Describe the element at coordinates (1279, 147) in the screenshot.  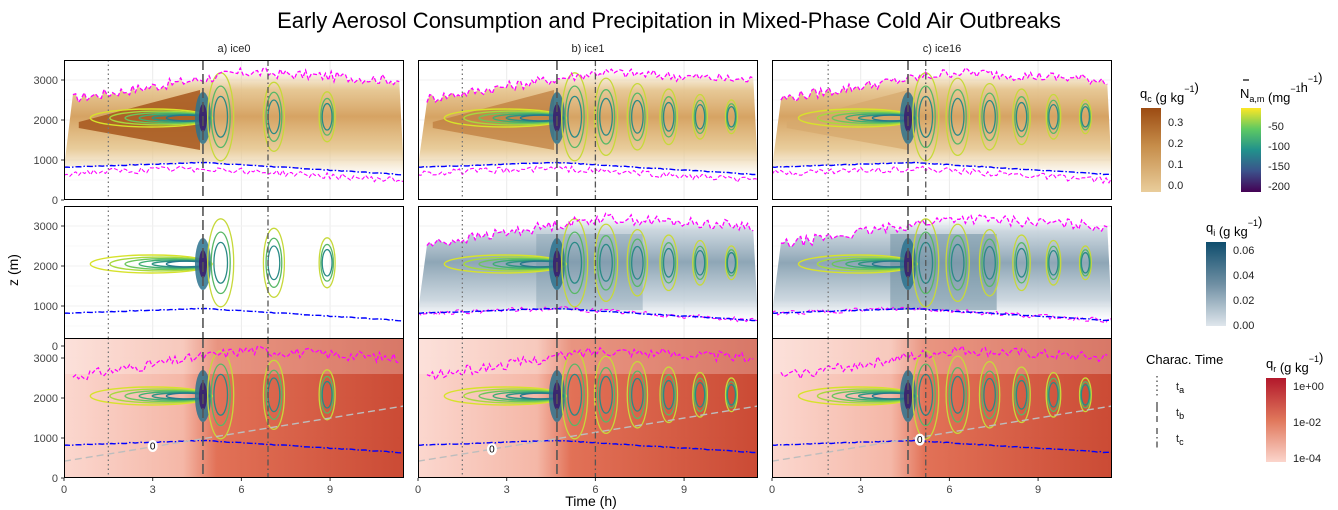
I see `colorbar-tick-label: -100` at that location.